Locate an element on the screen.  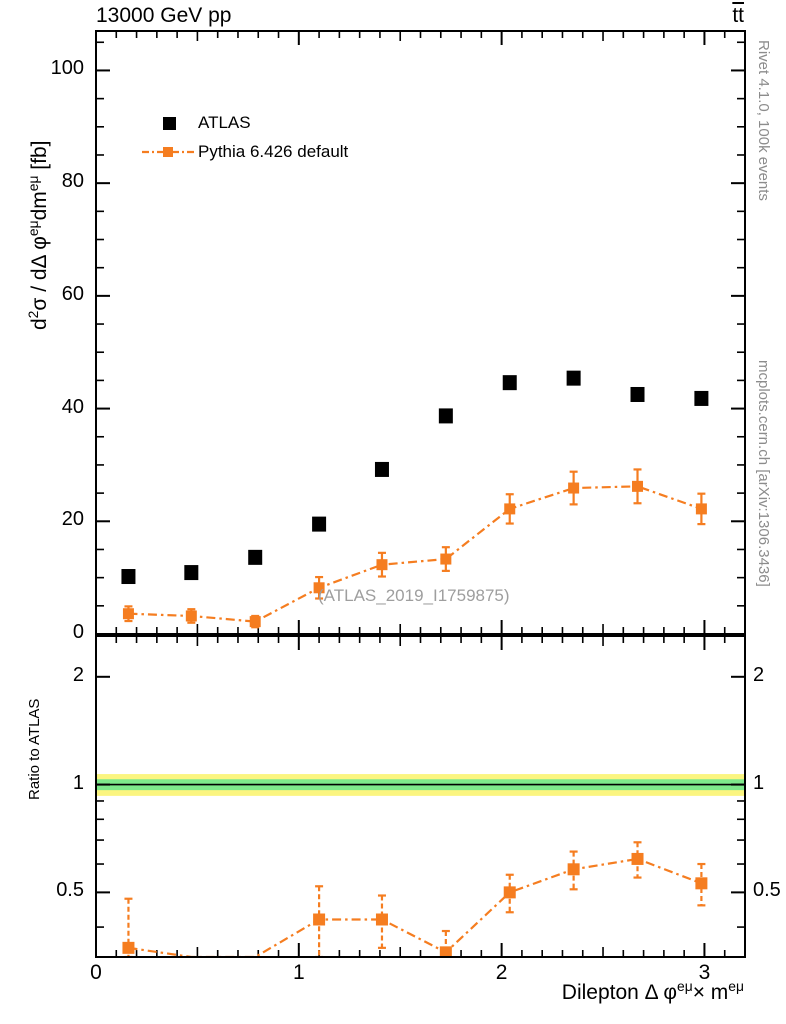
ratio-y-tick-label-left: 0.5 is located at coordinates (70, 890).